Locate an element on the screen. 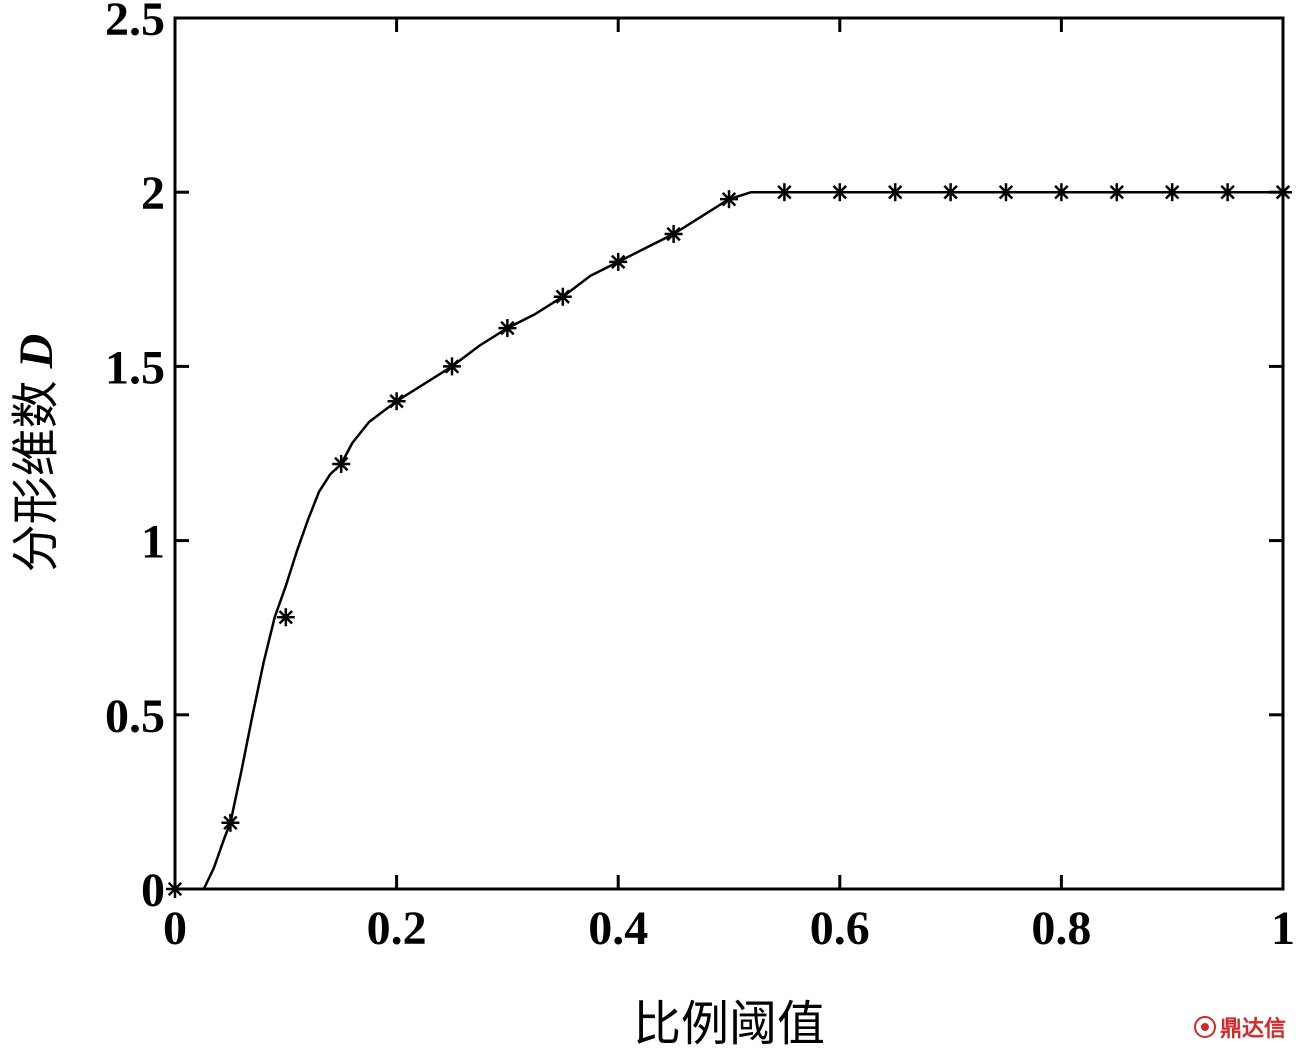 This screenshot has height=1051, width=1296. y-axis-label-var: D is located at coordinates (36, 352).